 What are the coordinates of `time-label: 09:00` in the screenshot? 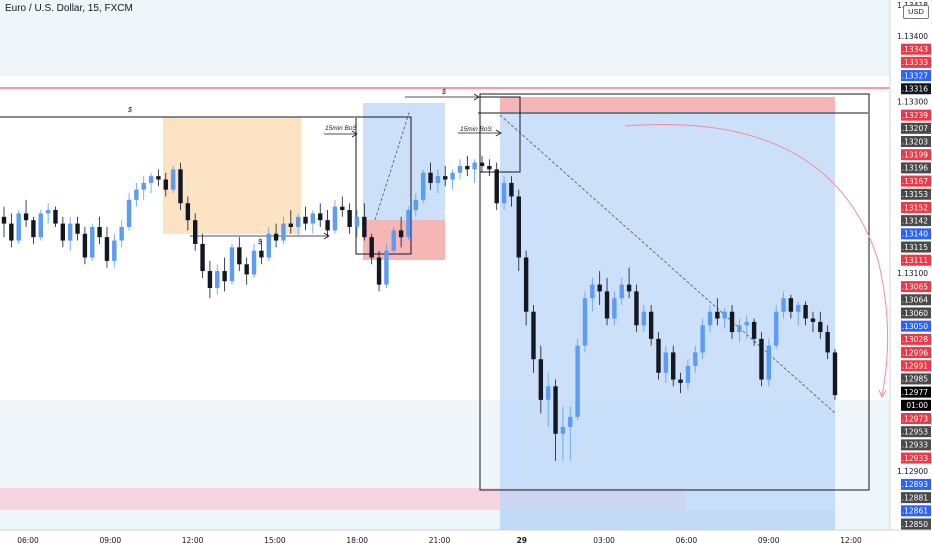 It's located at (769, 540).